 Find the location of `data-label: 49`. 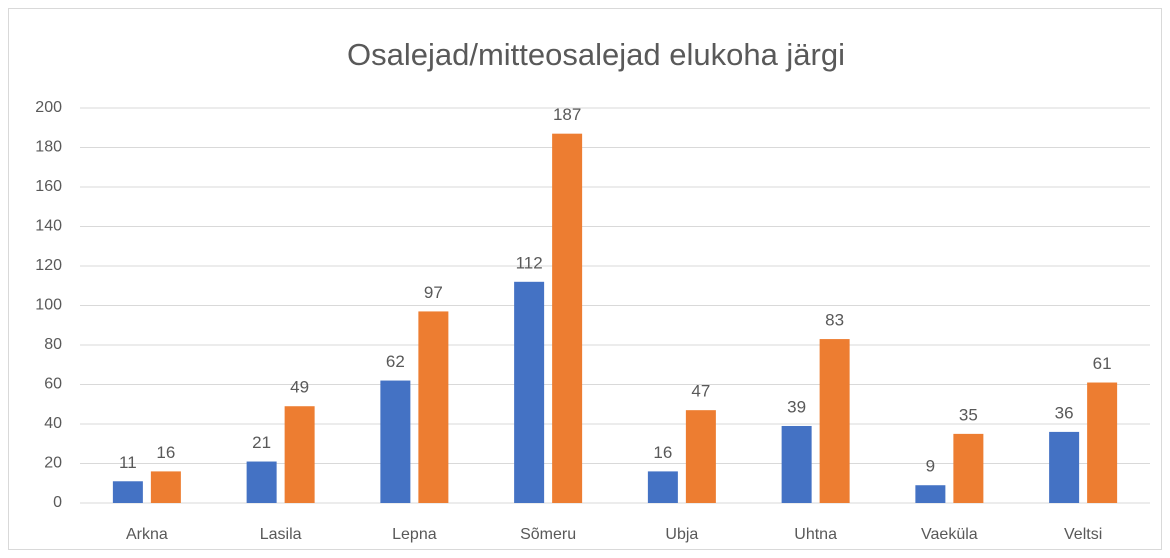

data-label: 49 is located at coordinates (299, 387).